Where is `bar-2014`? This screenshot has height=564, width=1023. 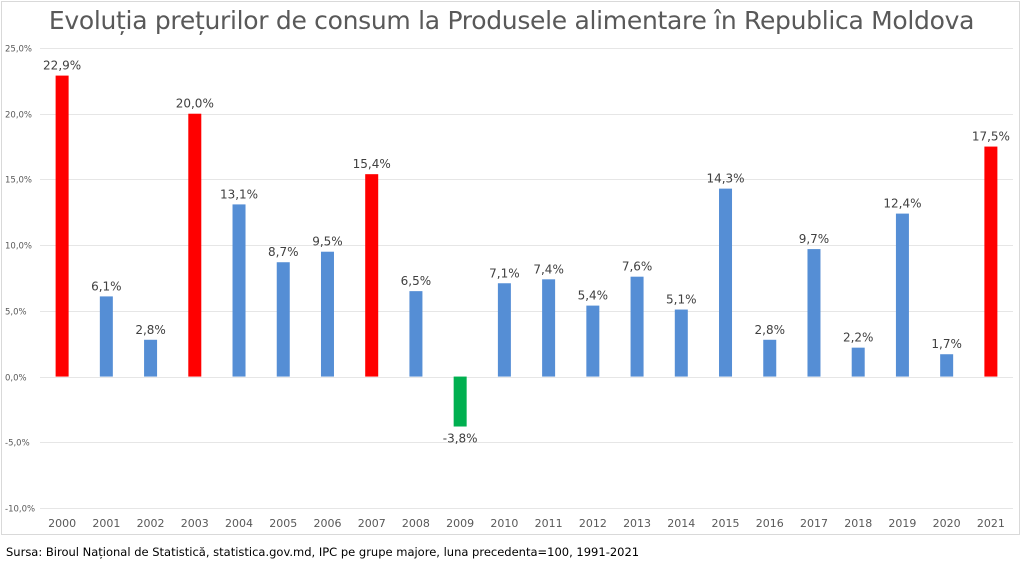
bar-2014 is located at coordinates (681, 343).